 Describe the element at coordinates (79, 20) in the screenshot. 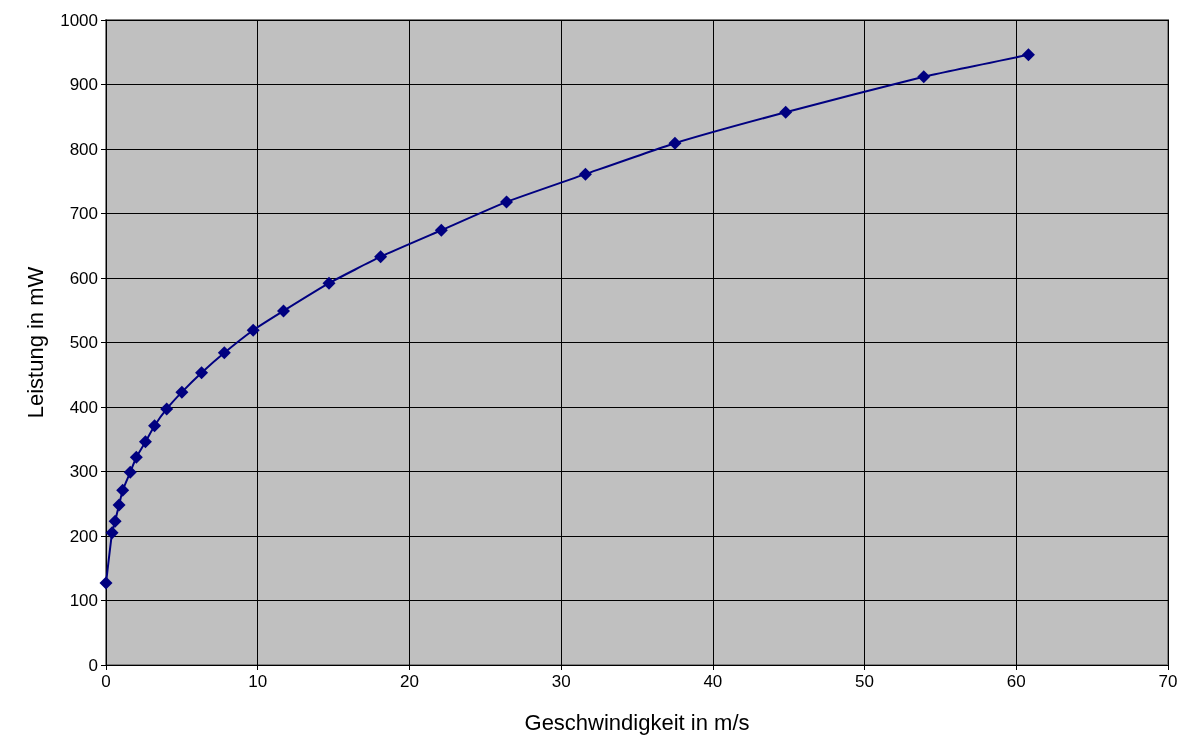

I see `y-tick-label: 1000` at that location.